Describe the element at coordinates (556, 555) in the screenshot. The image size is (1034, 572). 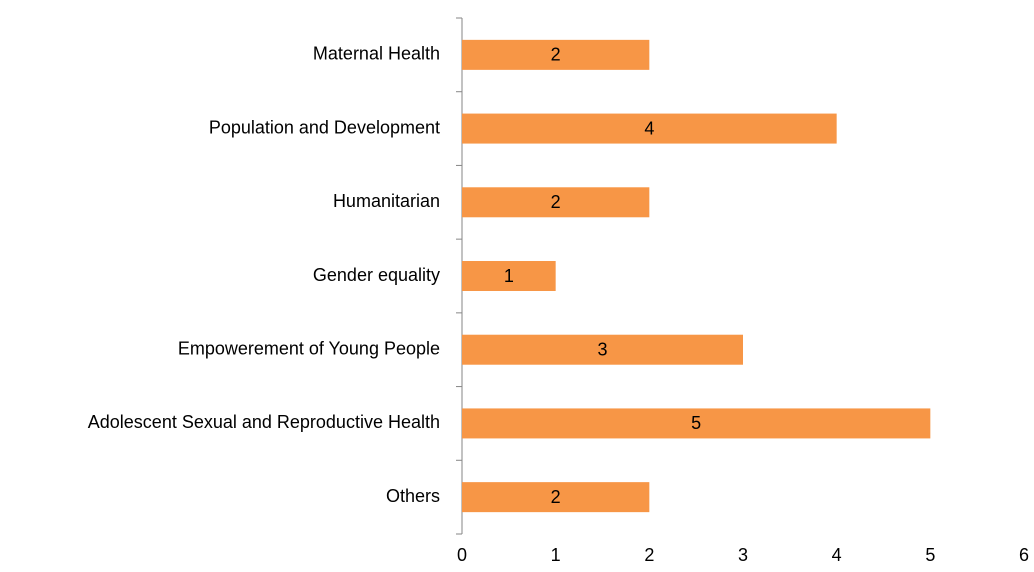
I see `x-tick-label: 1` at that location.